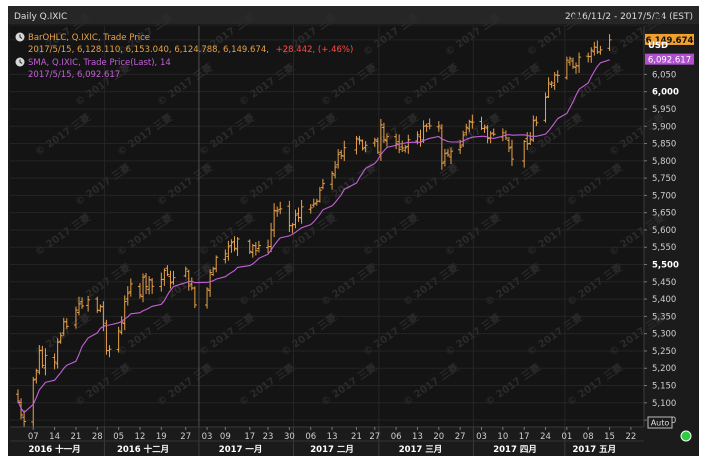 The height and width of the screenshot is (464, 706). What do you see at coordinates (664, 110) in the screenshot?
I see `y-tick-label: 5,950` at bounding box center [664, 110].